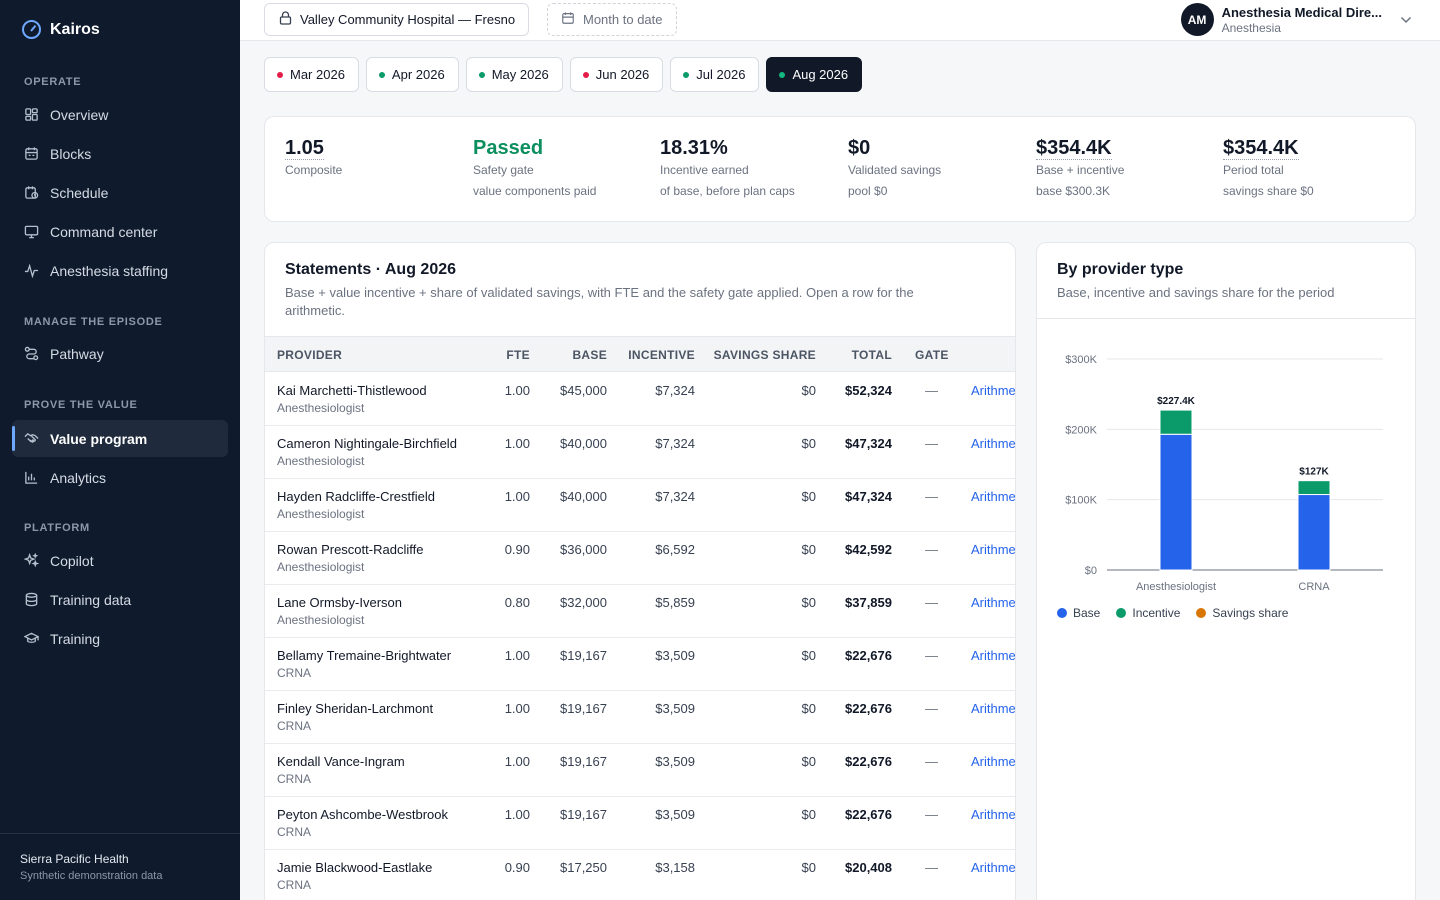 The width and height of the screenshot is (1440, 900). I want to click on graduation-cap-icon, so click(31, 638).